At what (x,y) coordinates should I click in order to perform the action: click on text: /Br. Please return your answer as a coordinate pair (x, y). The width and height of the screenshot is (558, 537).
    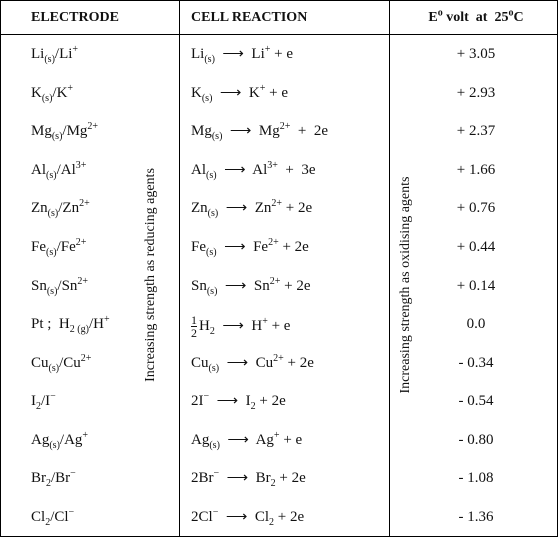
    Looking at the image, I should click on (61, 478).